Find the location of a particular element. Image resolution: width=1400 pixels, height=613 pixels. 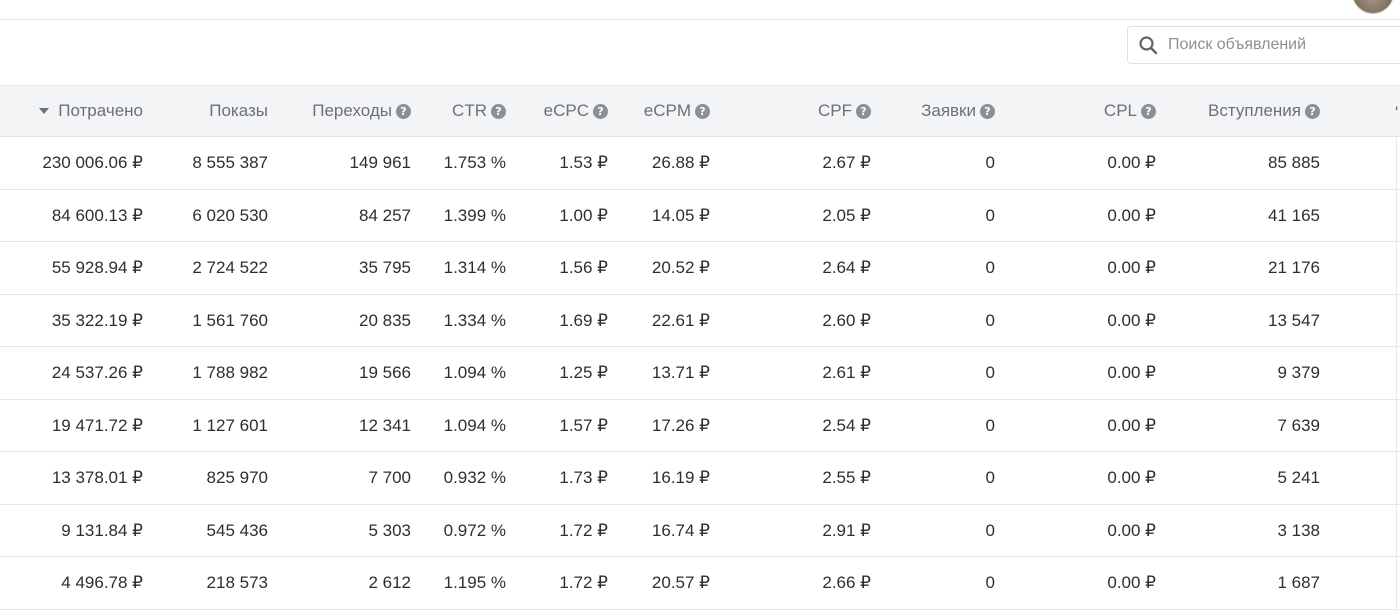

cell-cpf: 2.61 ₽ is located at coordinates (846, 372).